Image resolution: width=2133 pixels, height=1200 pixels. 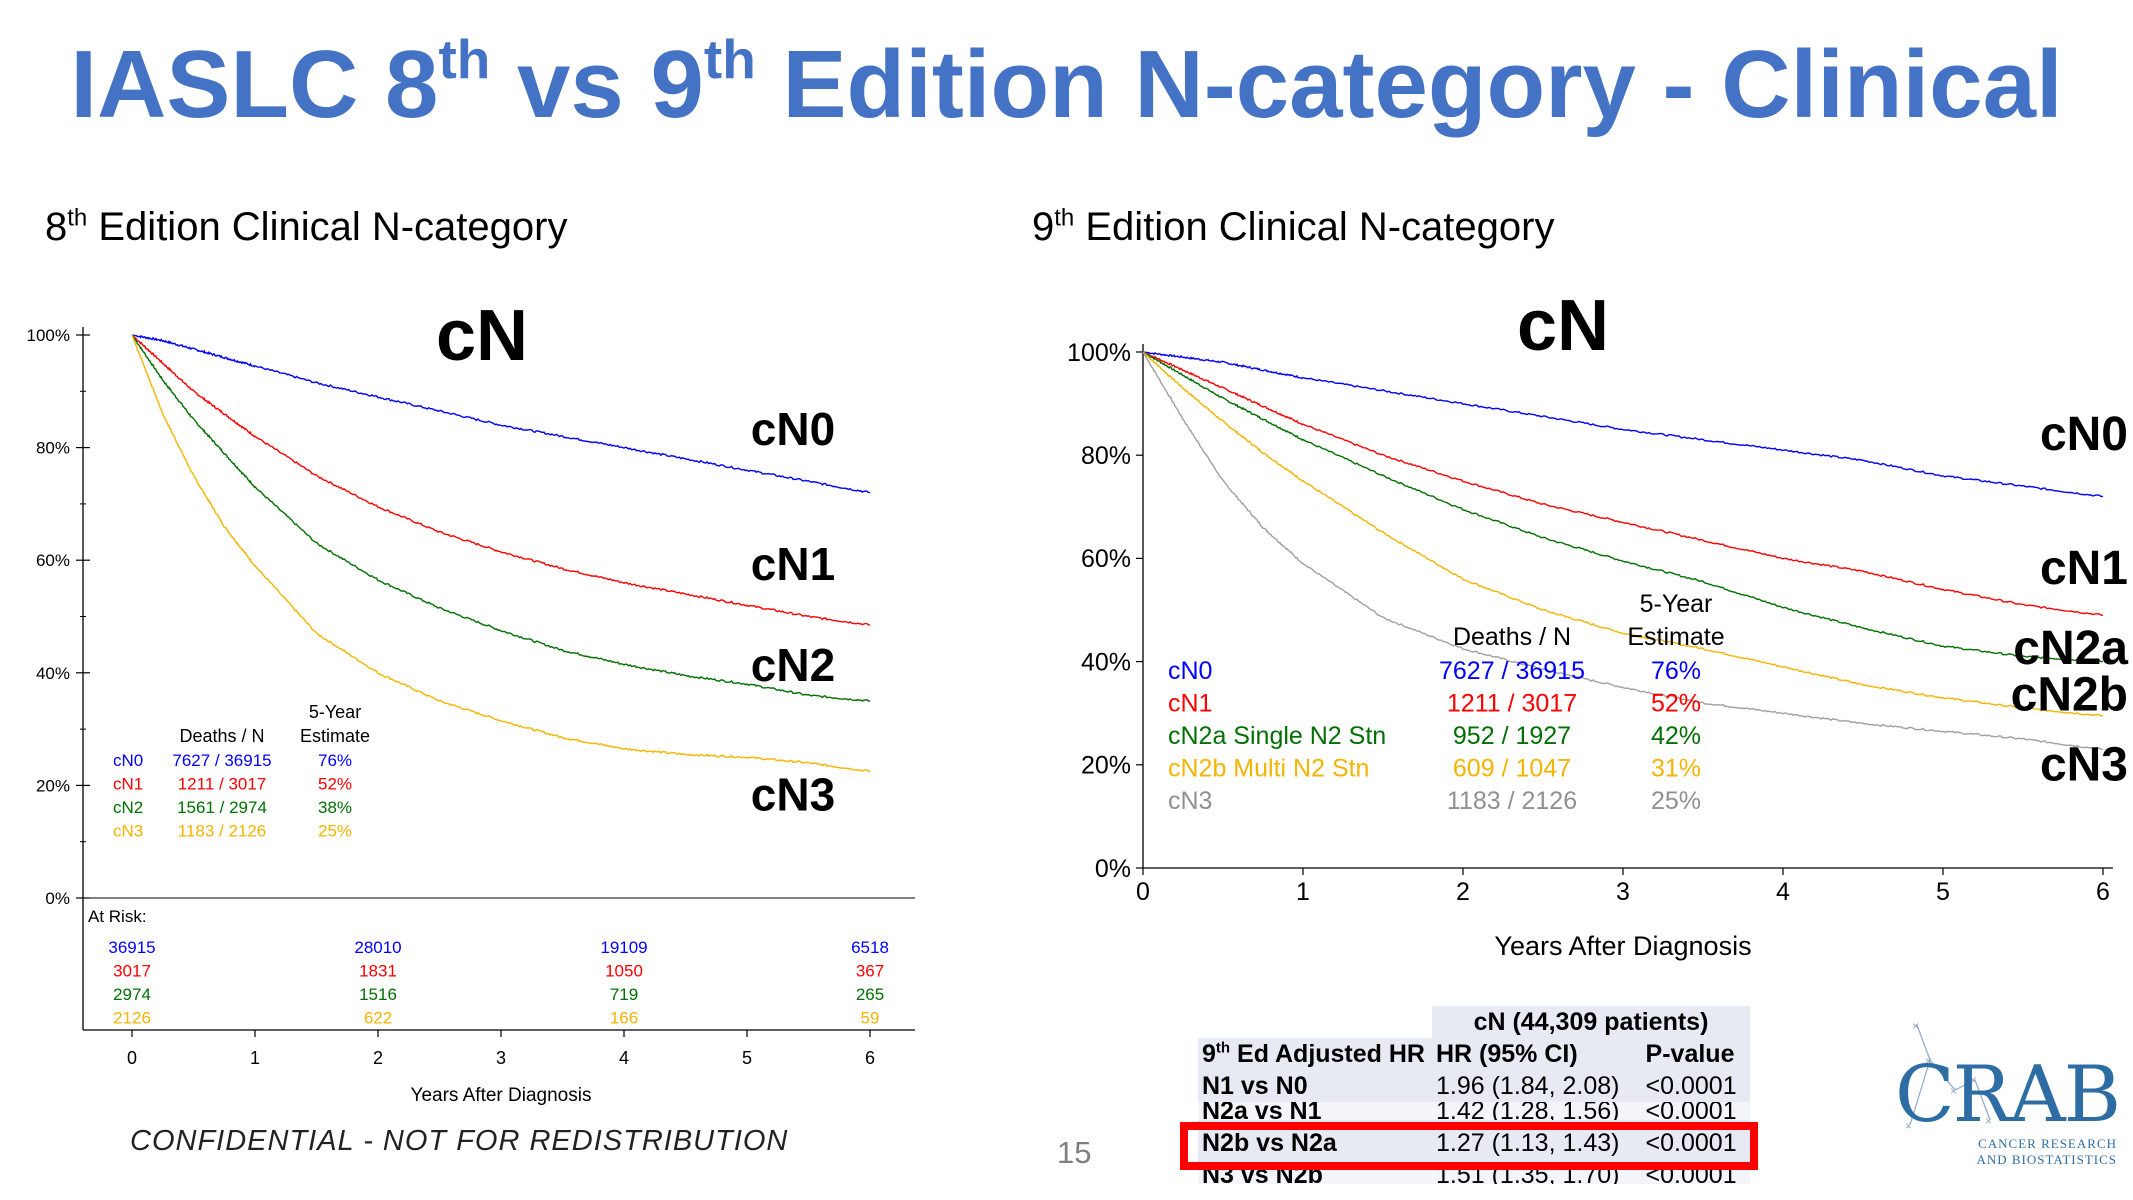 I want to click on at-risk-value: 2974, so click(x=132, y=994).